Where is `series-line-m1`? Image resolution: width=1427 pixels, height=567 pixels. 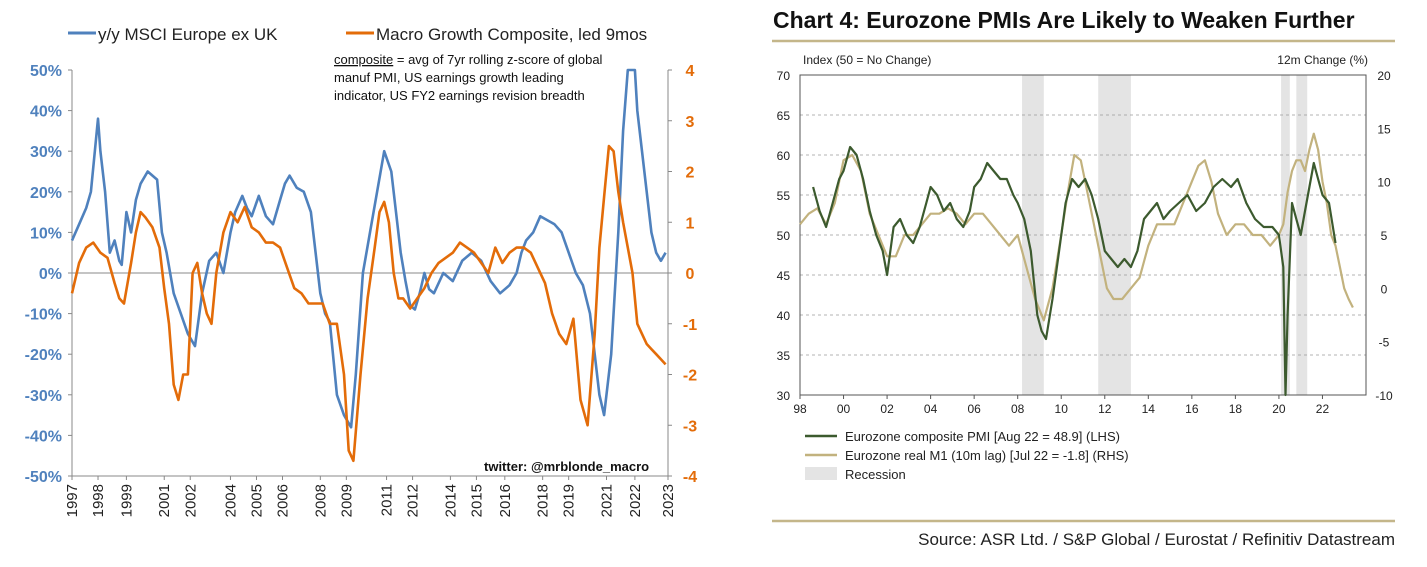
series-line-m1 is located at coordinates (1076, 227).